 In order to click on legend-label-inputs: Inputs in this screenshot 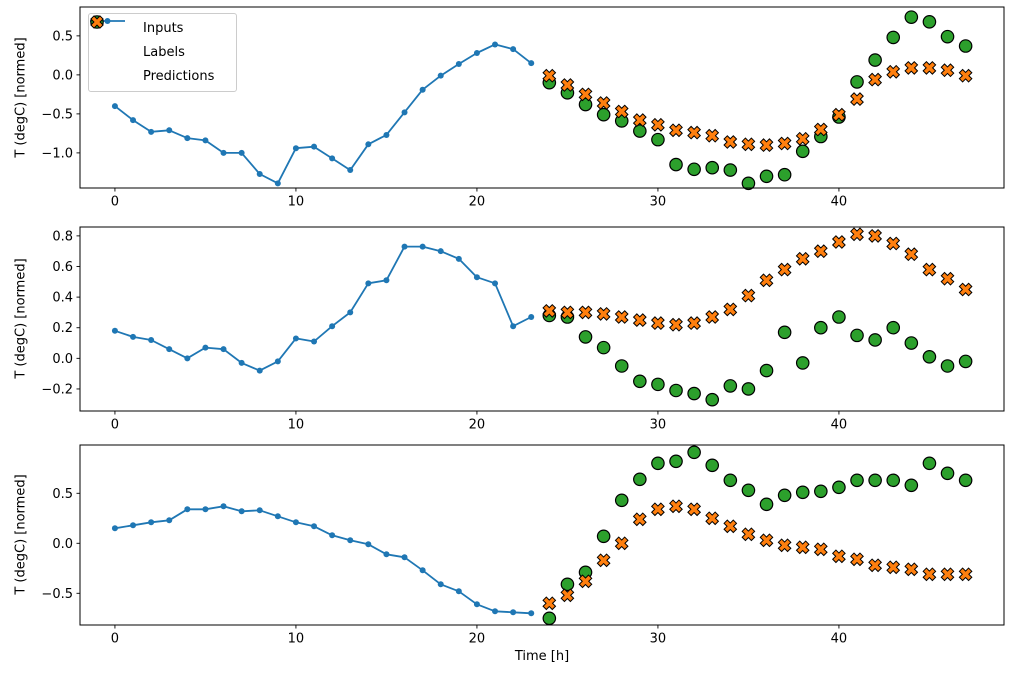, I will do `click(163, 29)`.